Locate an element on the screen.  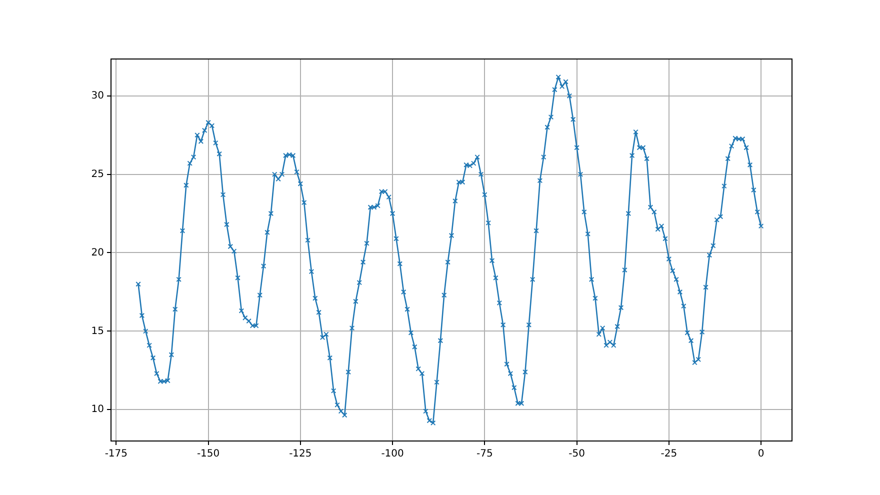
x-tick-label: -75 is located at coordinates (484, 454).